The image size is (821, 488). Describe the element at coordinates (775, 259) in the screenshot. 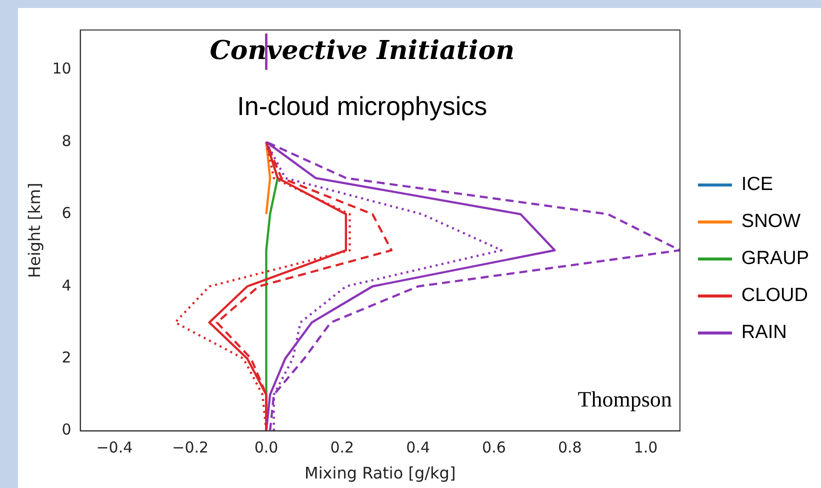

I see `legend-label: GRAUP` at that location.